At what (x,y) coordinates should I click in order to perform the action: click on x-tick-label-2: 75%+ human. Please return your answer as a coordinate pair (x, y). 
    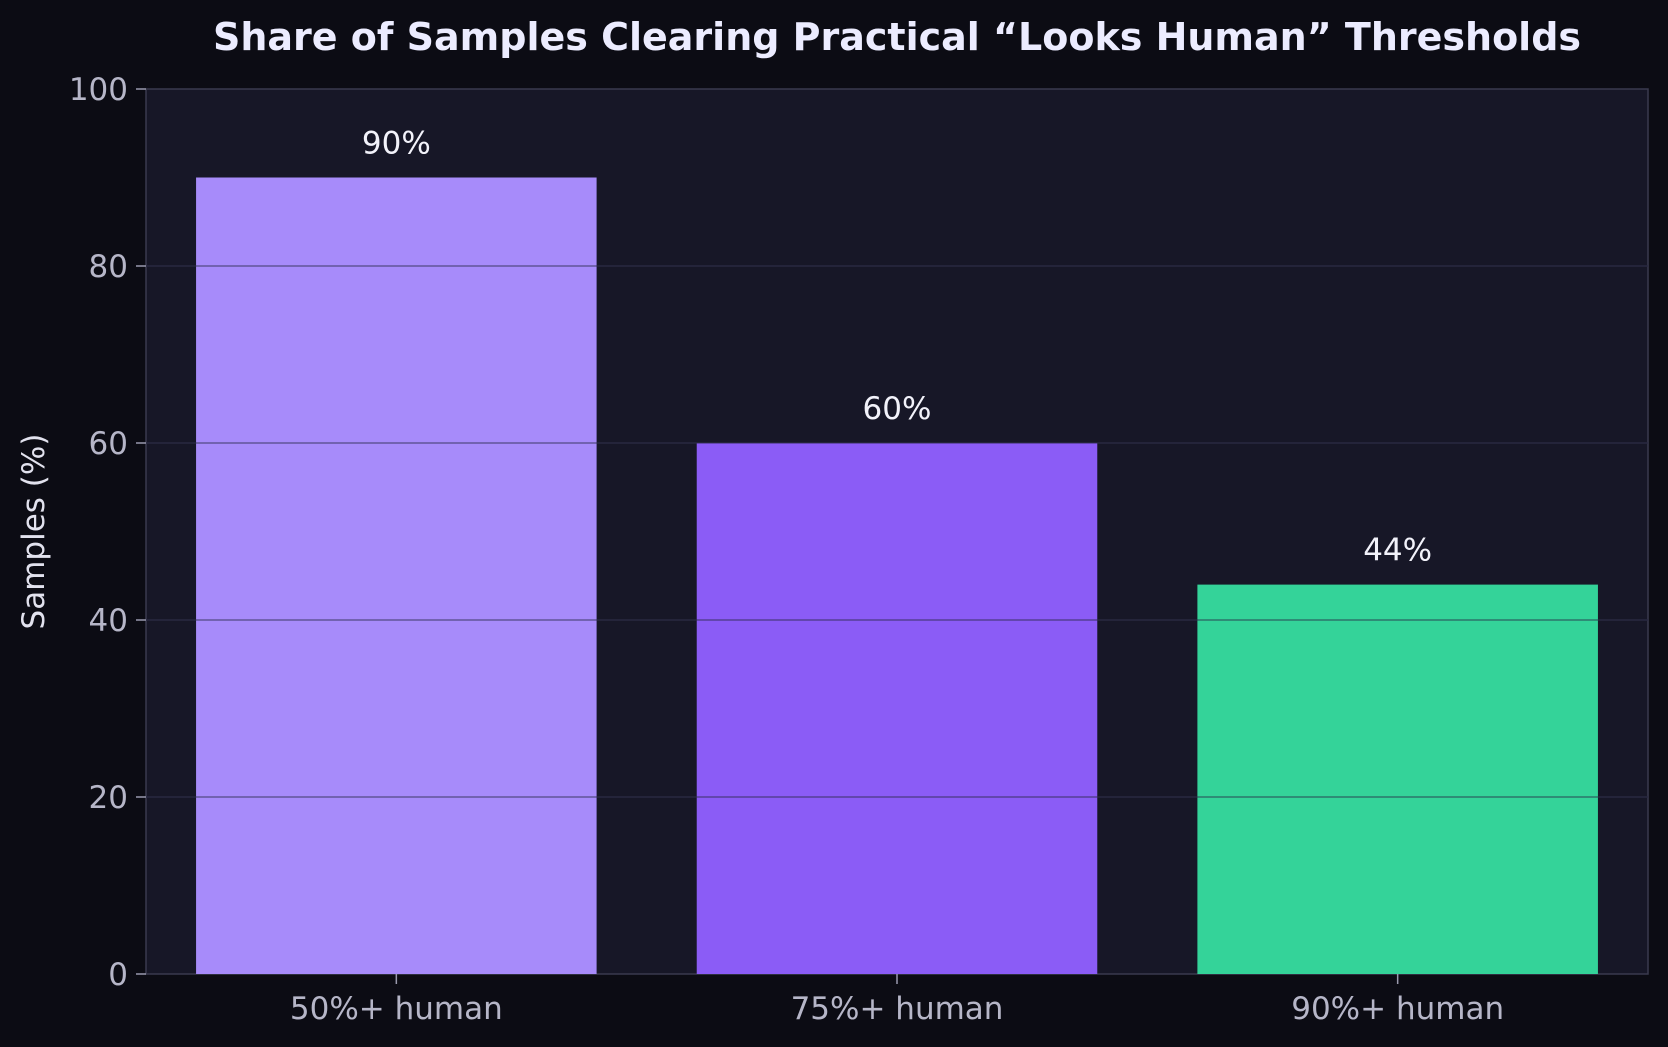
    Looking at the image, I should click on (897, 1009).